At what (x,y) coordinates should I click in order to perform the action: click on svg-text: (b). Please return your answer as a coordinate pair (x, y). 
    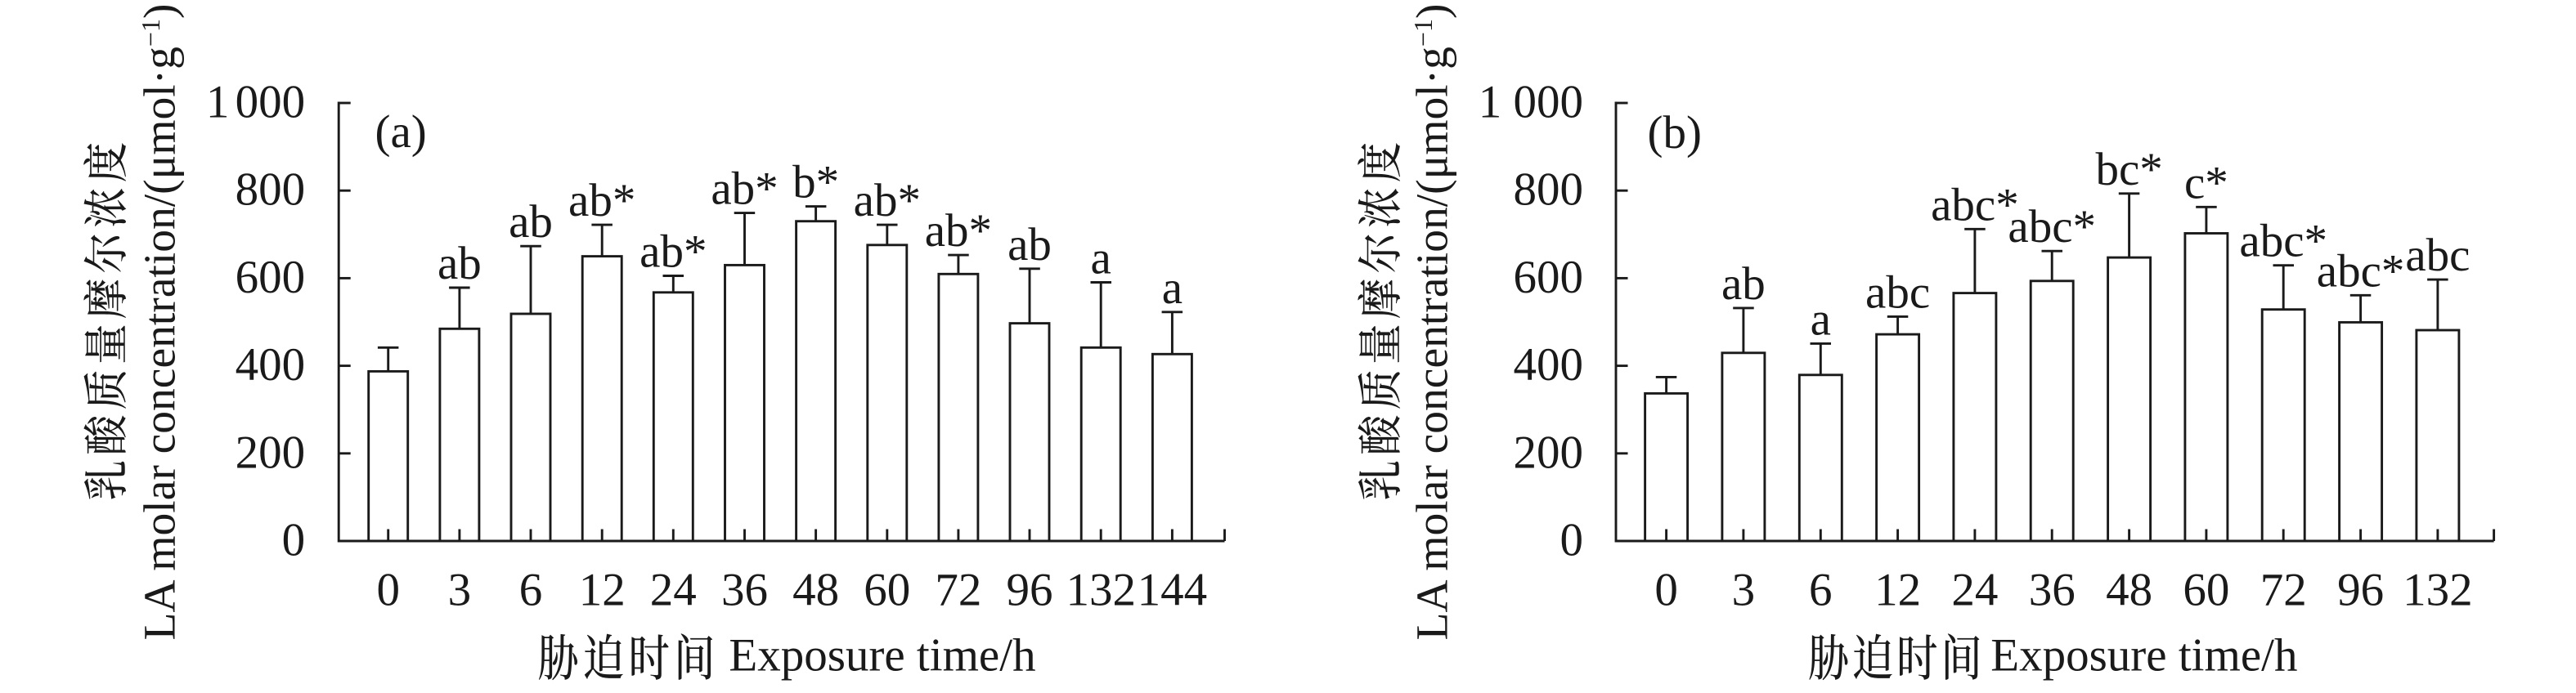
    Looking at the image, I should click on (1675, 133).